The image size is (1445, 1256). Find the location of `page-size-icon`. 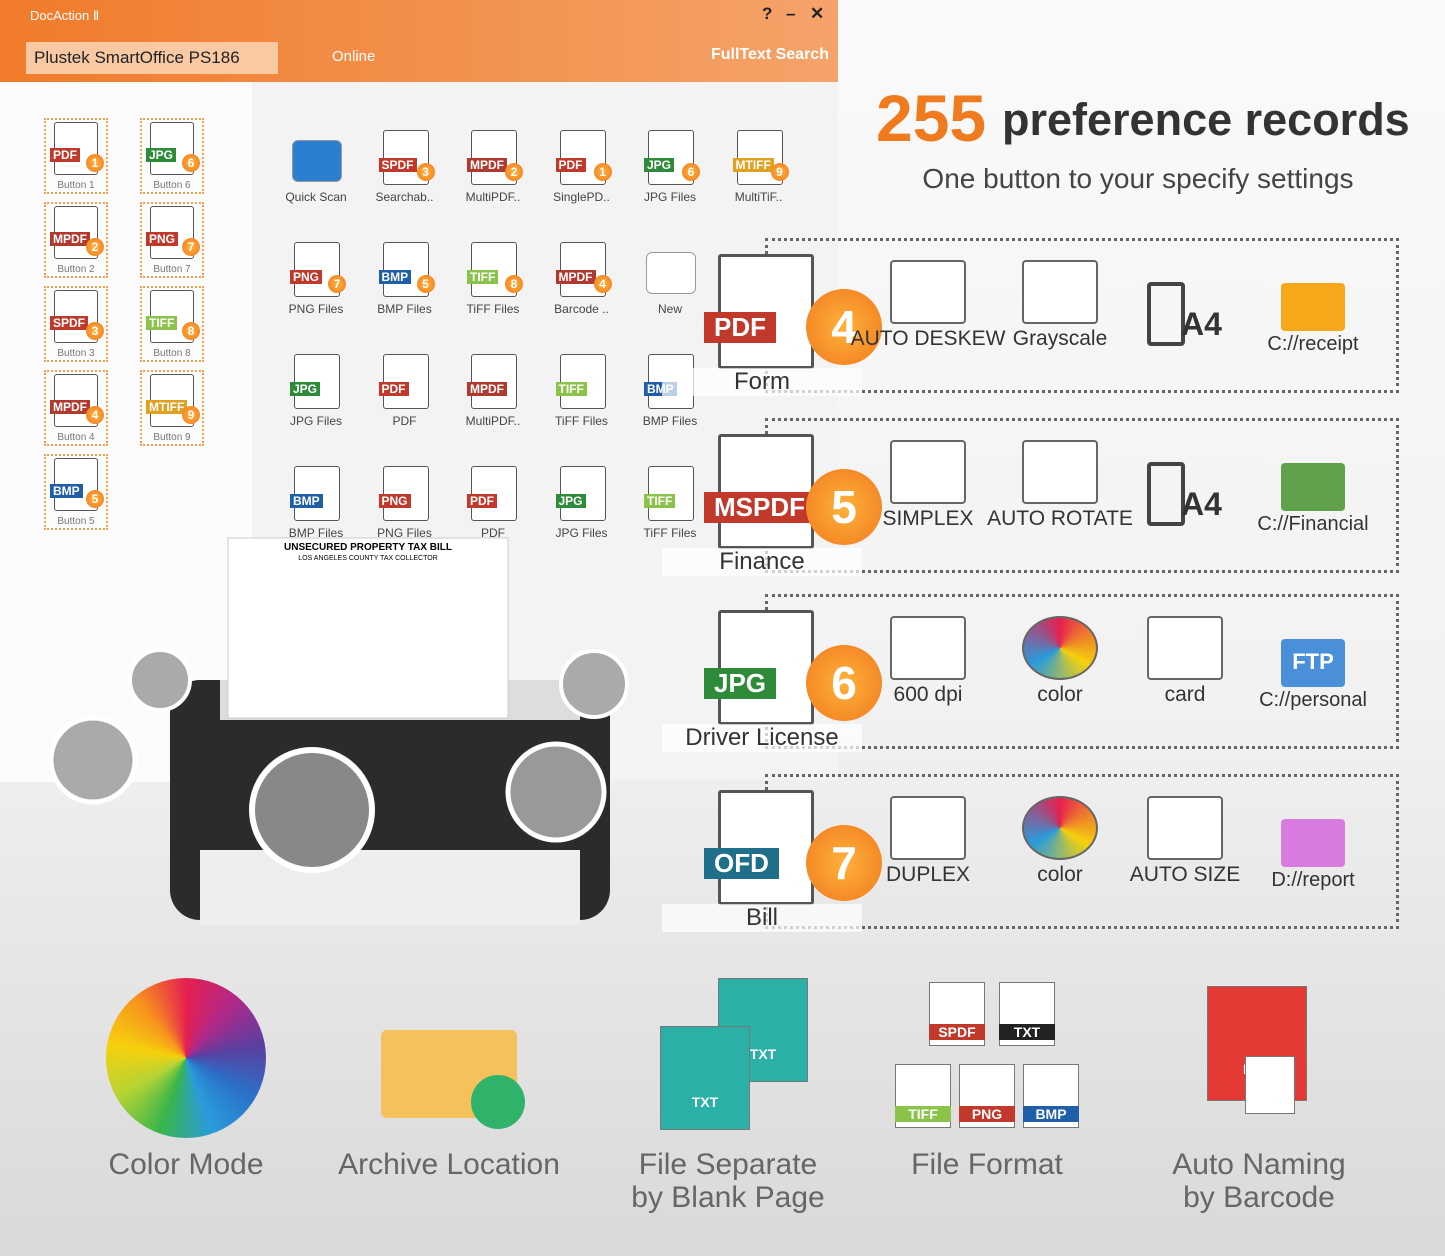

page-size-icon is located at coordinates (1166, 314).